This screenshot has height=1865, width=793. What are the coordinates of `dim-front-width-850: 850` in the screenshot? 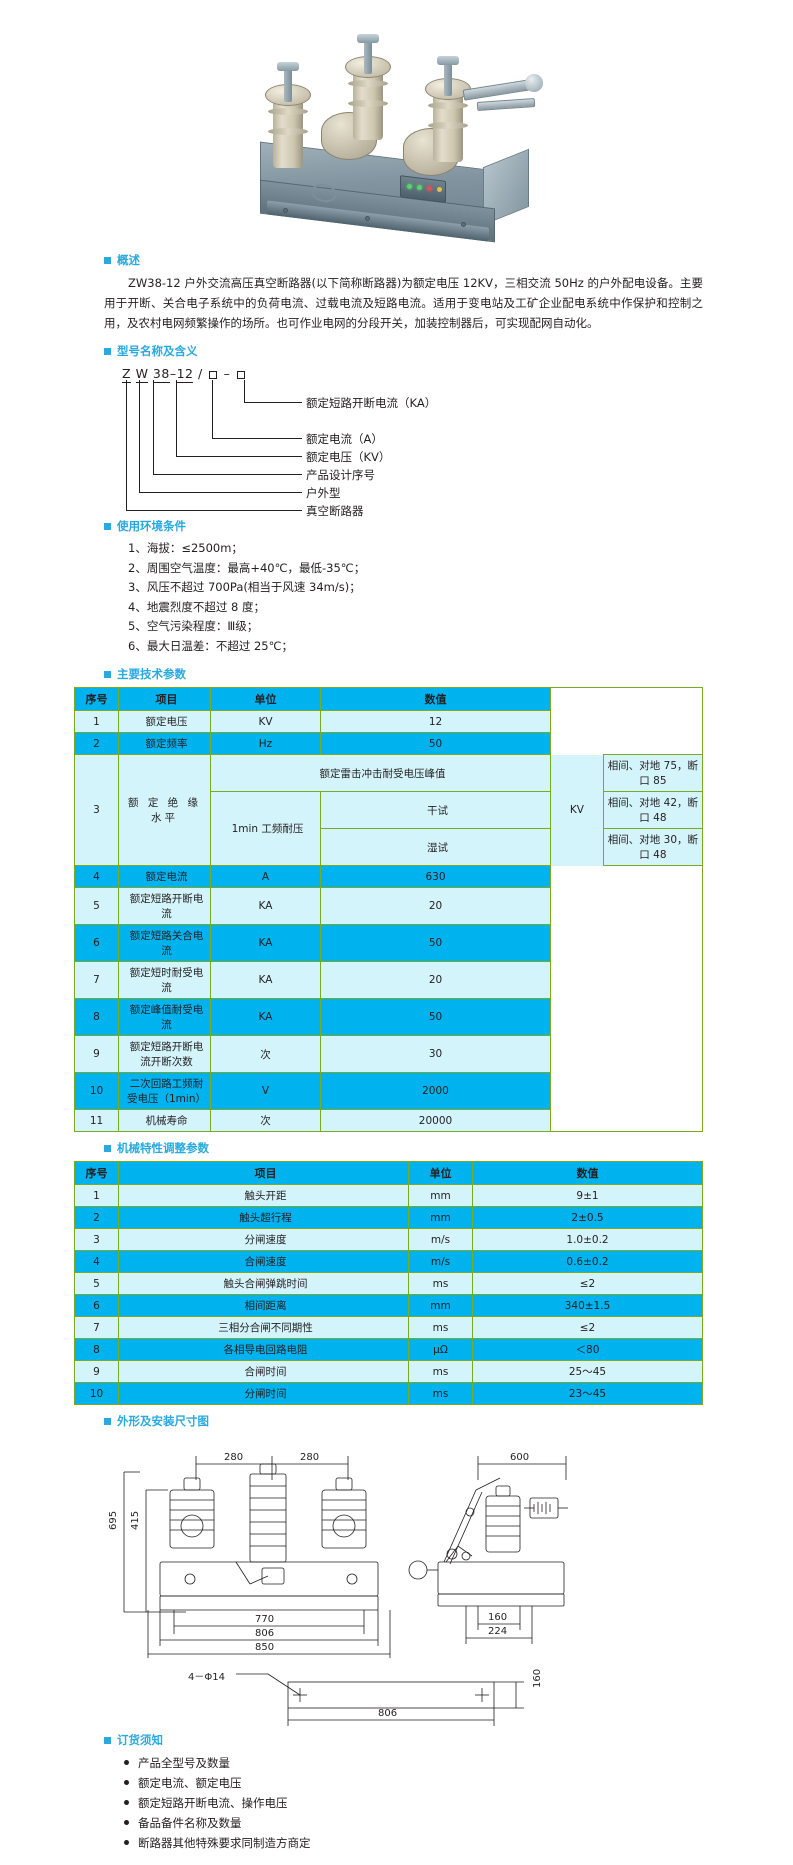 It's located at (265, 1647).